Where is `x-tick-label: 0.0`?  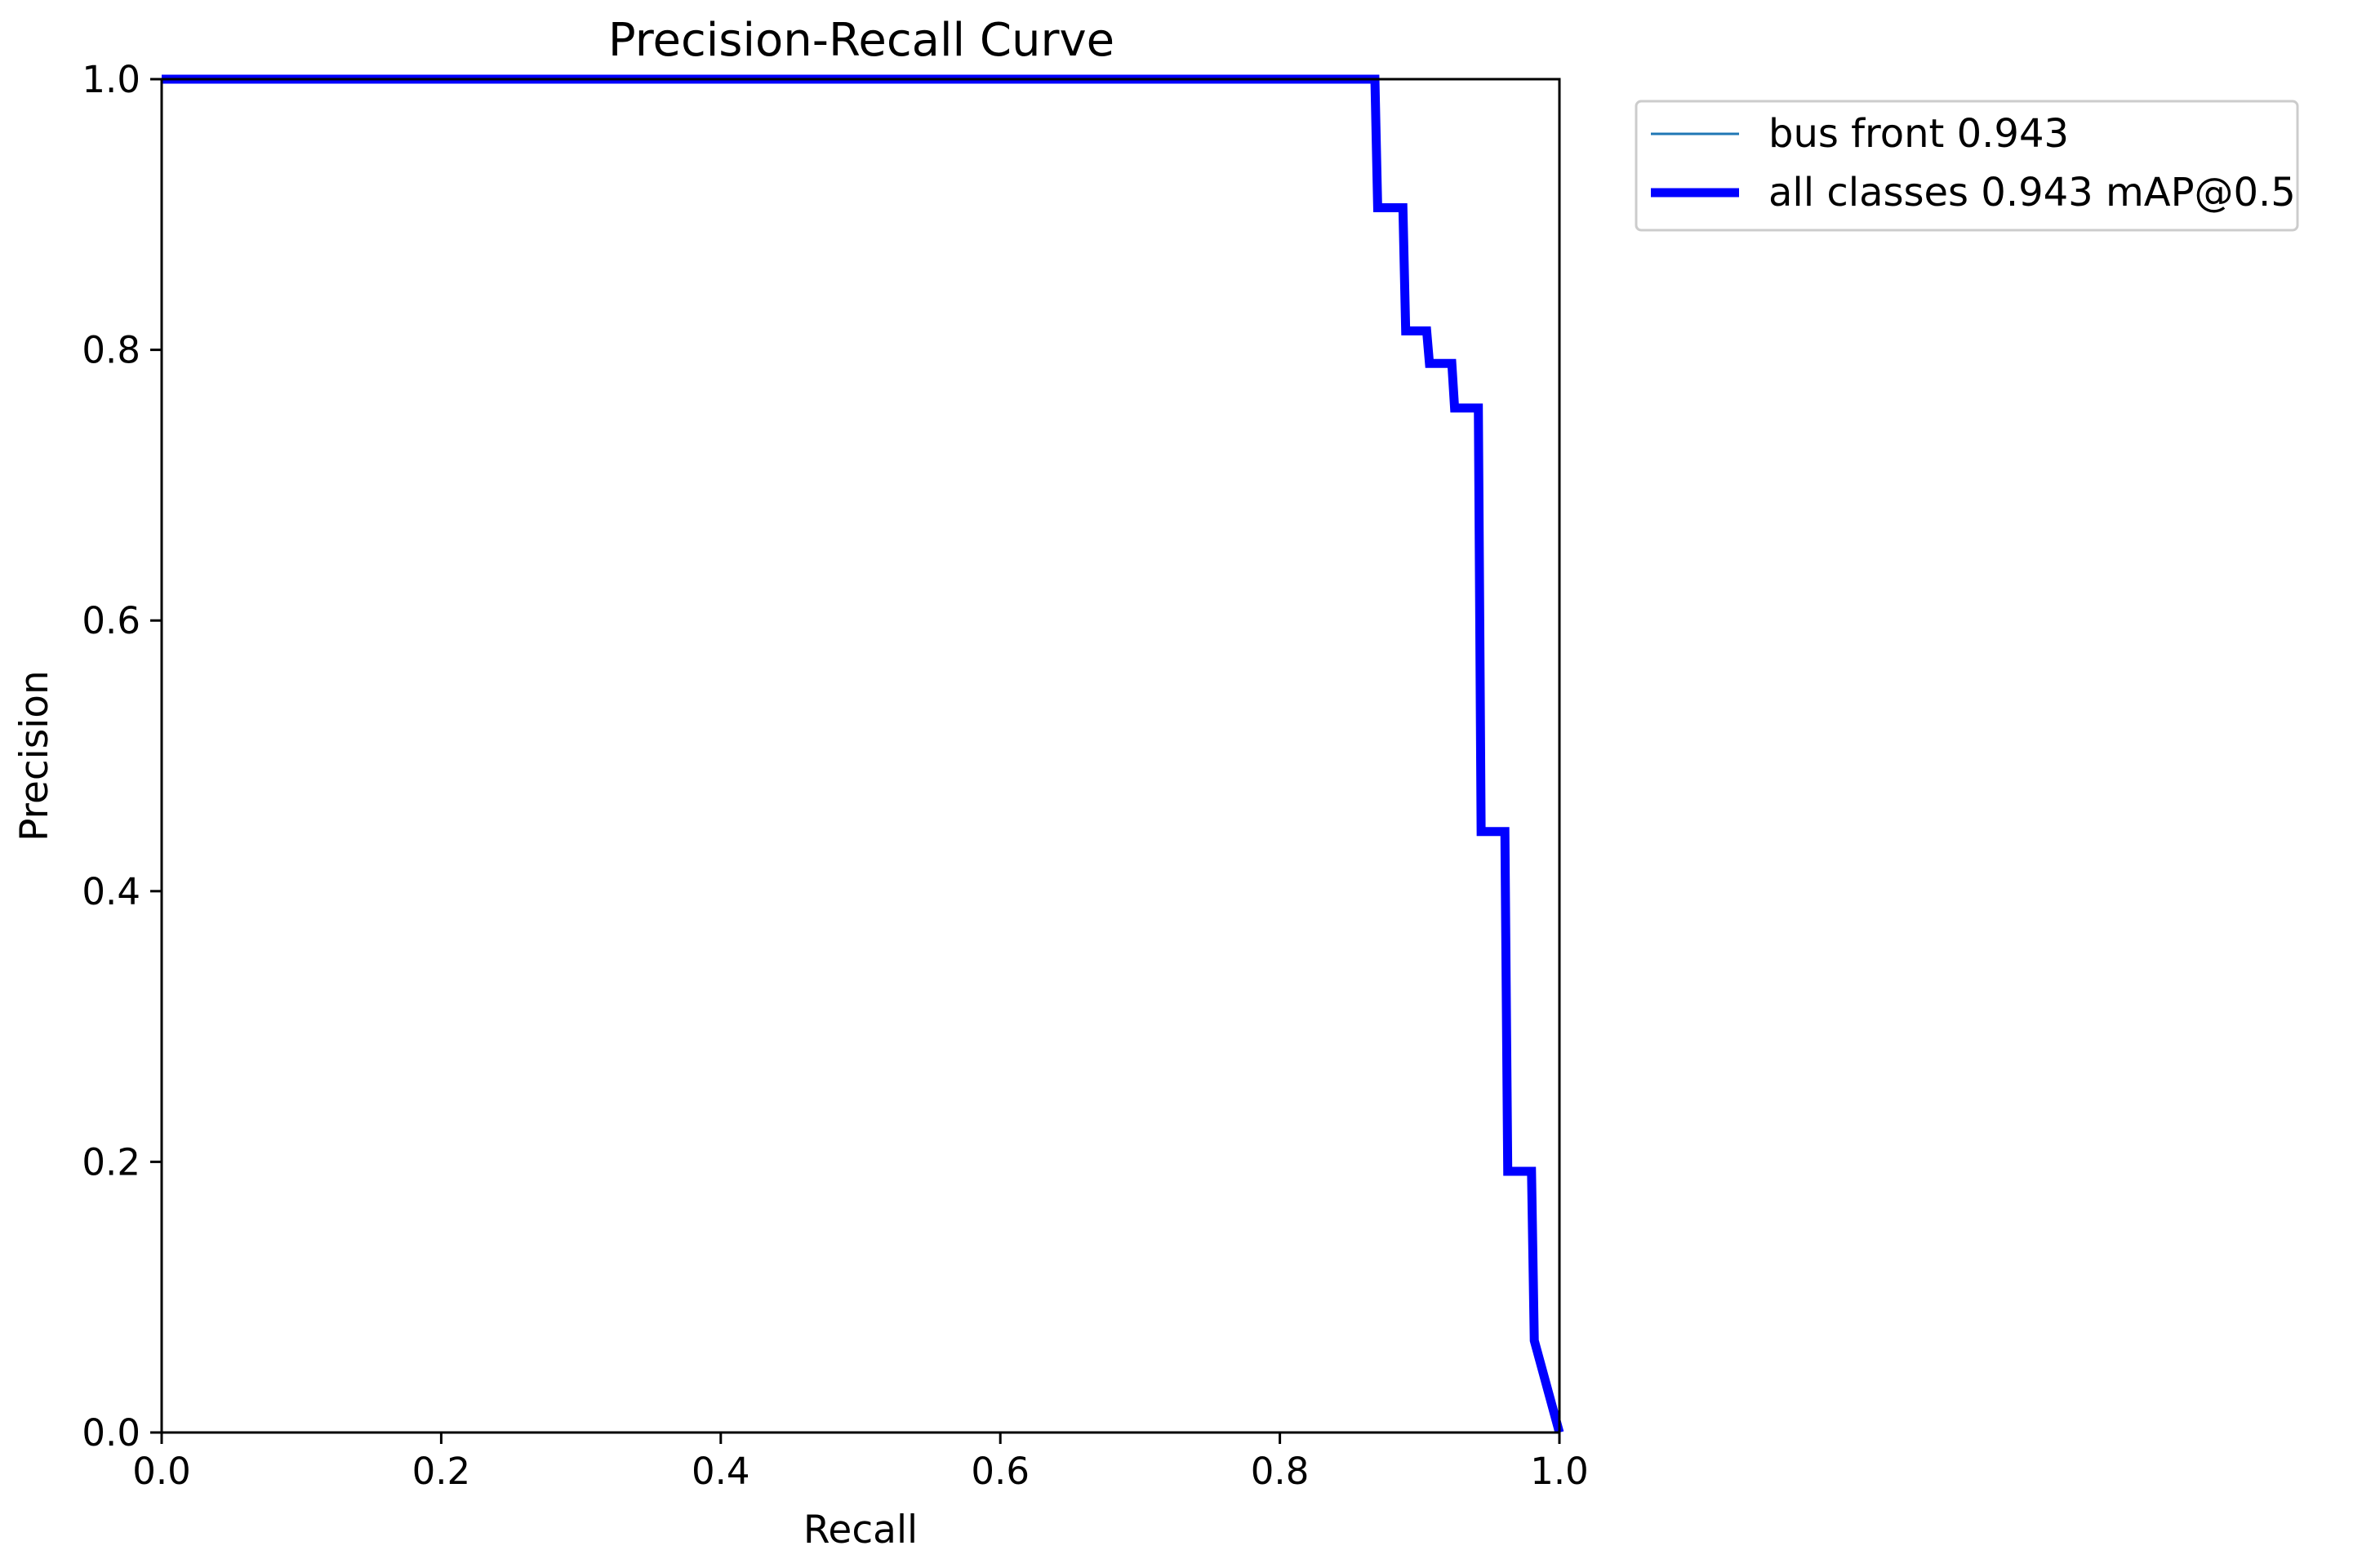 x-tick-label: 0.0 is located at coordinates (161, 1472).